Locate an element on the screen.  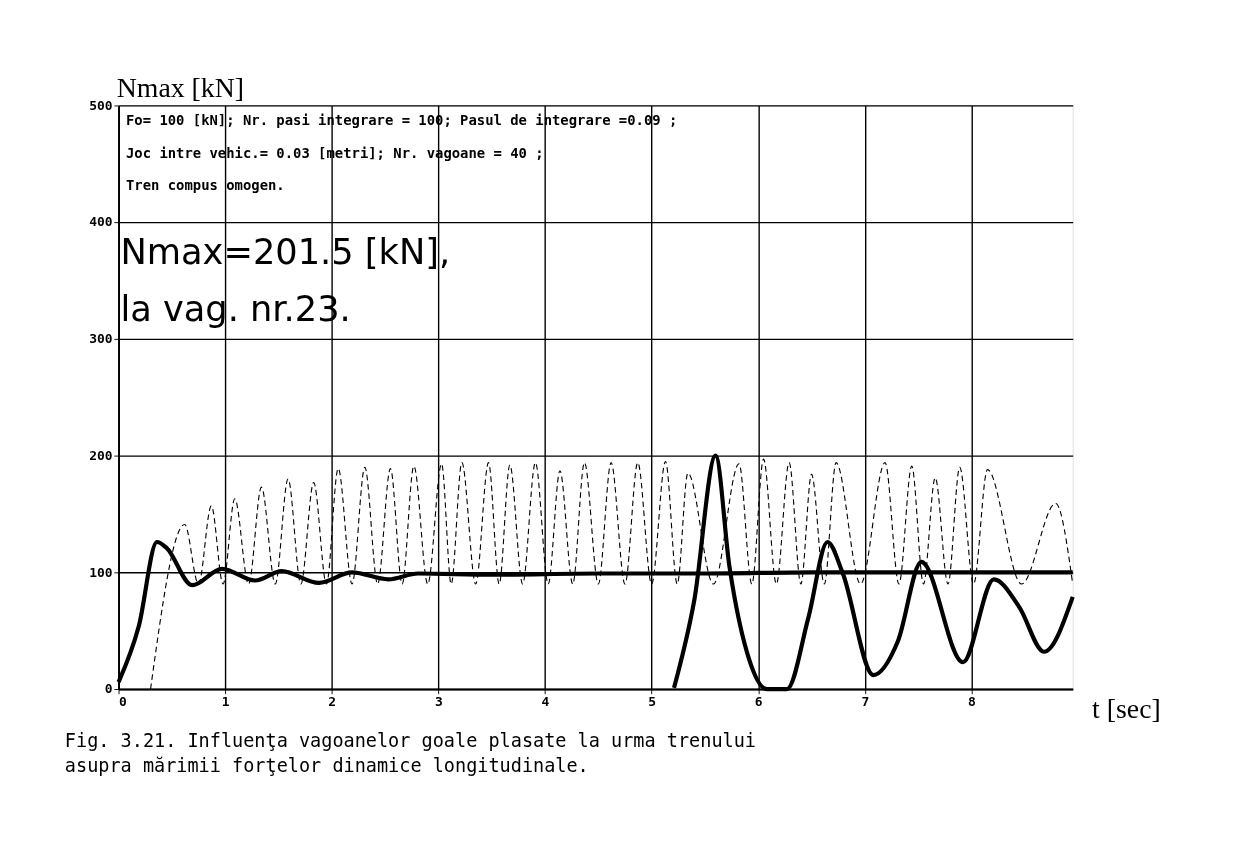
text: asupra mărimii forţelor dinamice longitudinale. is located at coordinates (326, 766).